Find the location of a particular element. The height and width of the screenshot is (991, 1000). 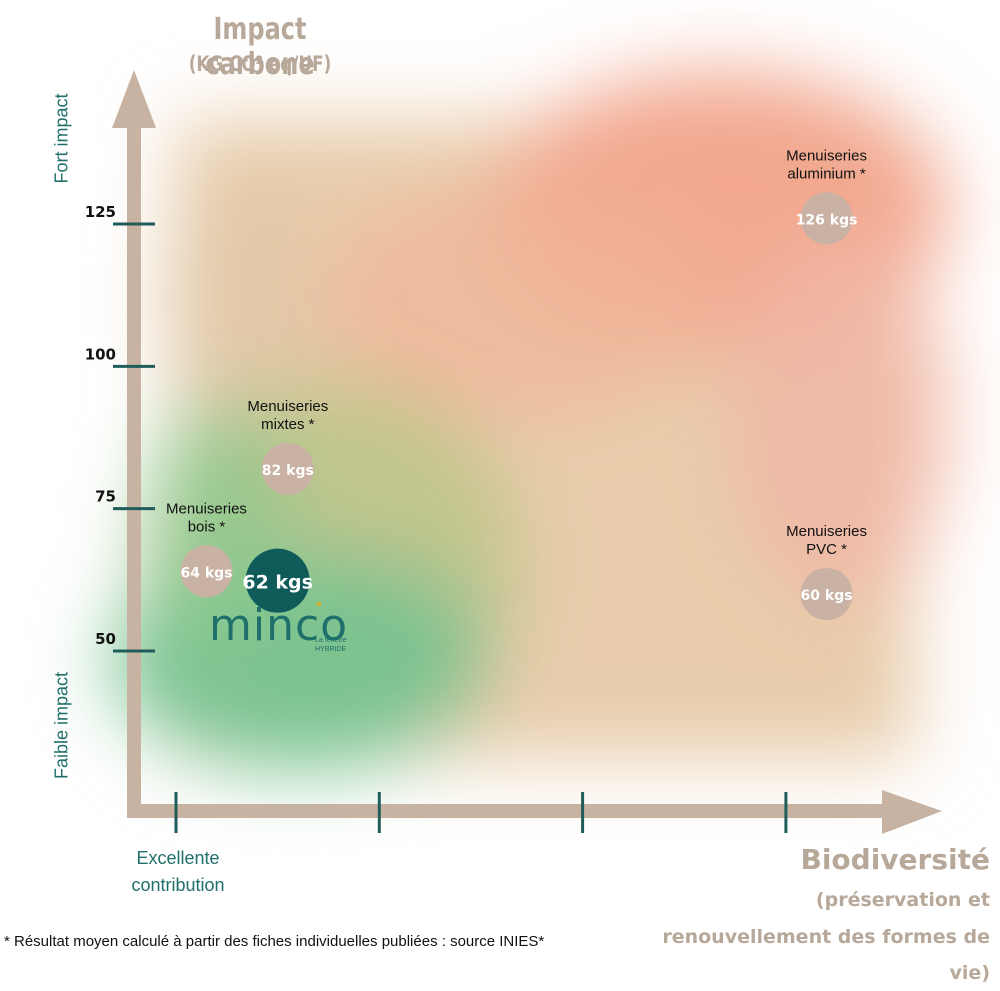

point-name-line2: mixtes * is located at coordinates (288, 424).